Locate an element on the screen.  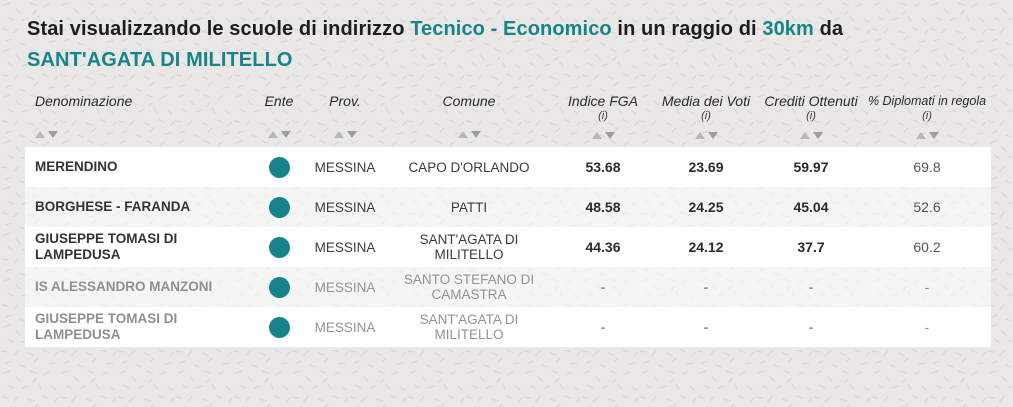
school-name: MERENDINO is located at coordinates (76, 166).